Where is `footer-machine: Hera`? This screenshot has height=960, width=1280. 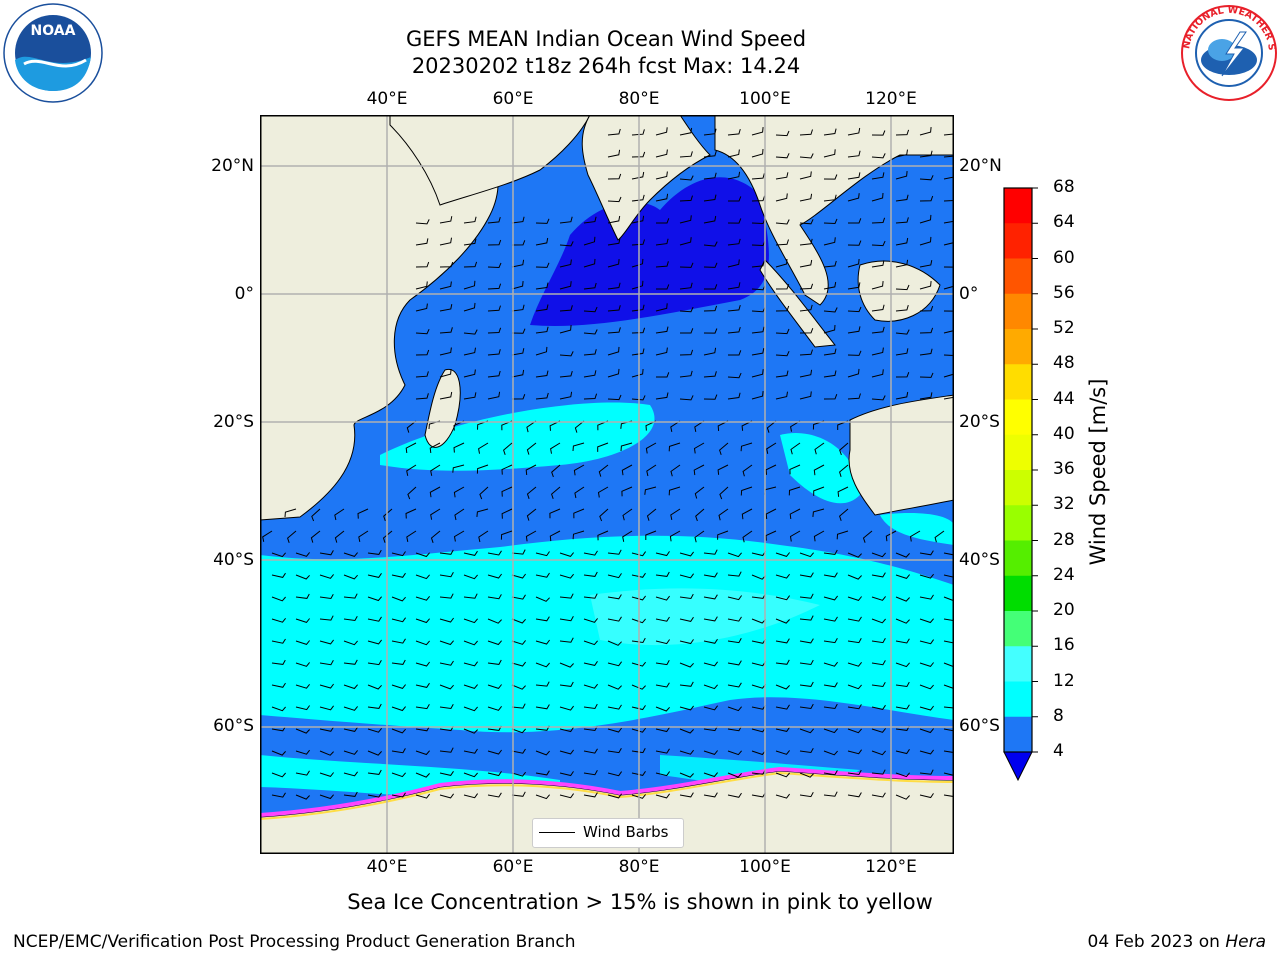 footer-machine: Hera is located at coordinates (1245, 942).